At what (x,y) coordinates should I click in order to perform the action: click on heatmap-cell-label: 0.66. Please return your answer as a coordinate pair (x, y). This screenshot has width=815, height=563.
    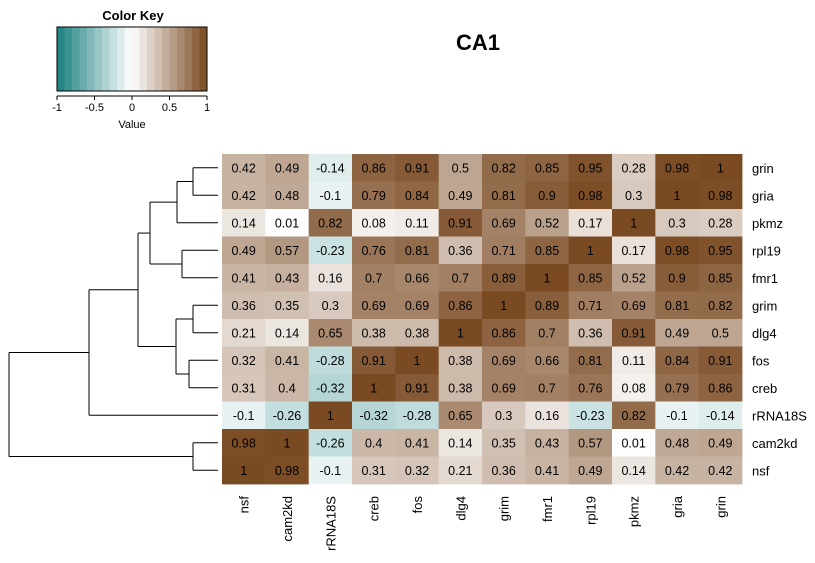
    Looking at the image, I should click on (417, 278).